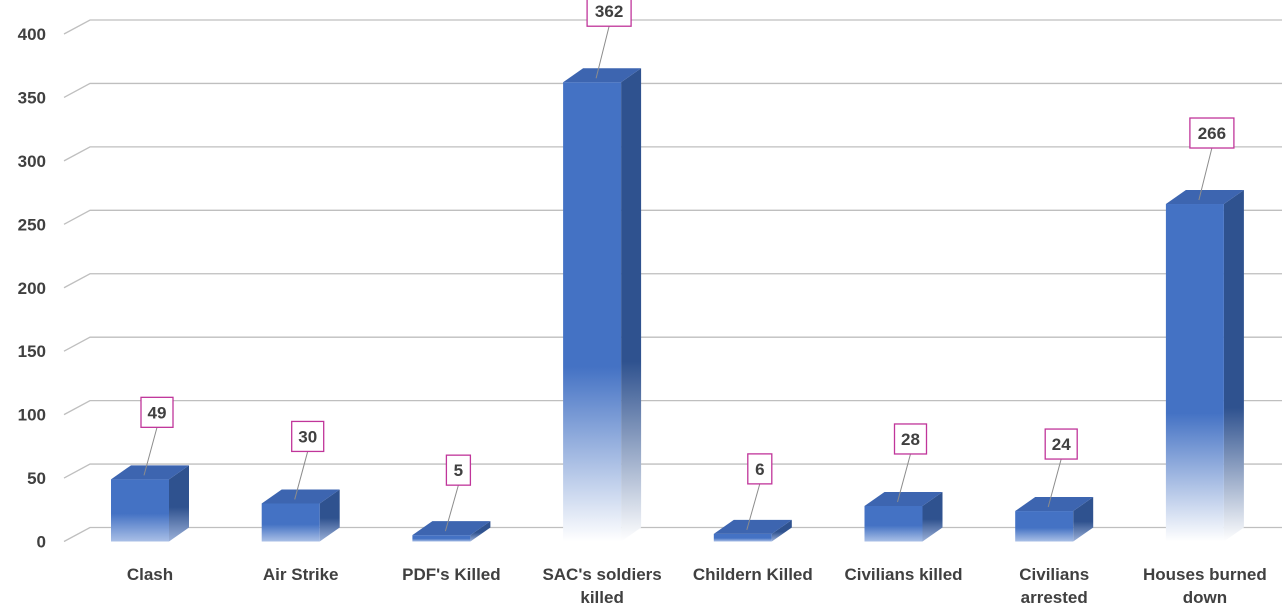 Image resolution: width=1286 pixels, height=607 pixels. What do you see at coordinates (32, 161) in the screenshot?
I see `y-tick-label: 300` at bounding box center [32, 161].